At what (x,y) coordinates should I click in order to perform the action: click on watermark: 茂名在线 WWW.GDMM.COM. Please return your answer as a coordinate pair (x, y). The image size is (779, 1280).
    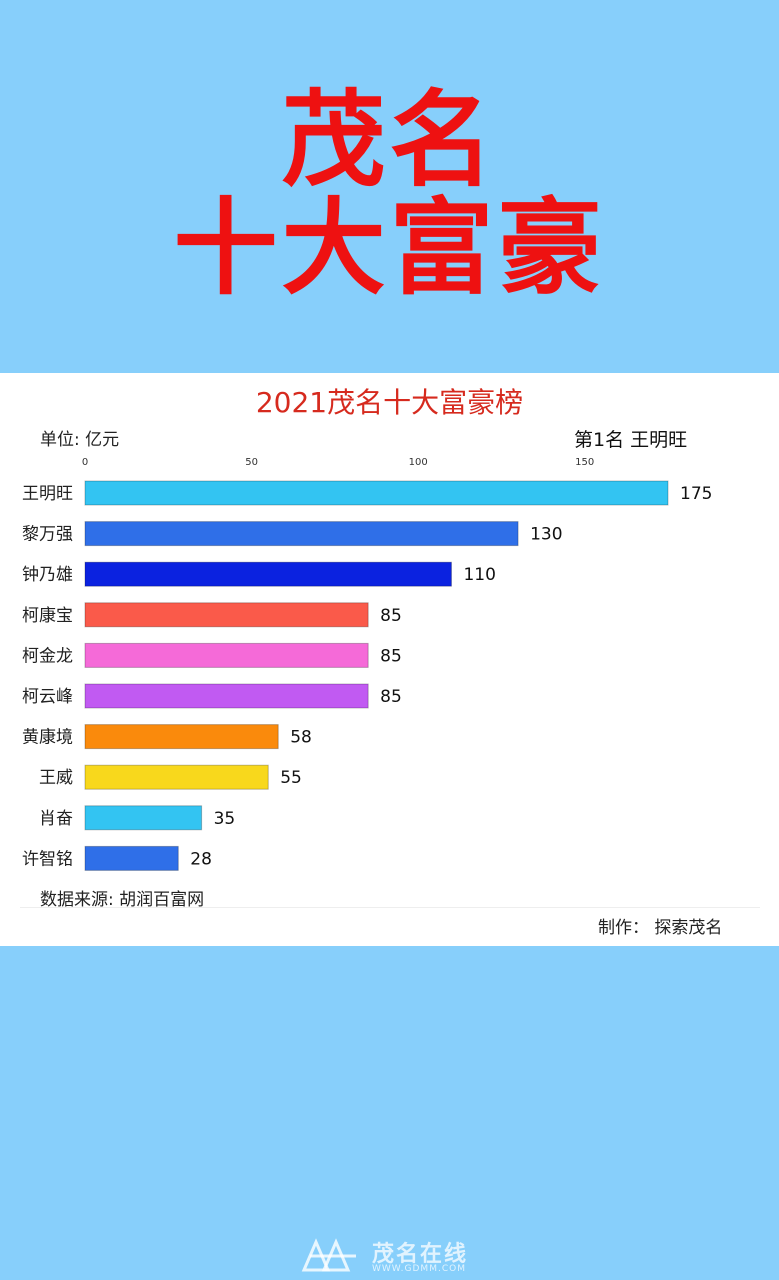
    Looking at the image, I should click on (400, 1255).